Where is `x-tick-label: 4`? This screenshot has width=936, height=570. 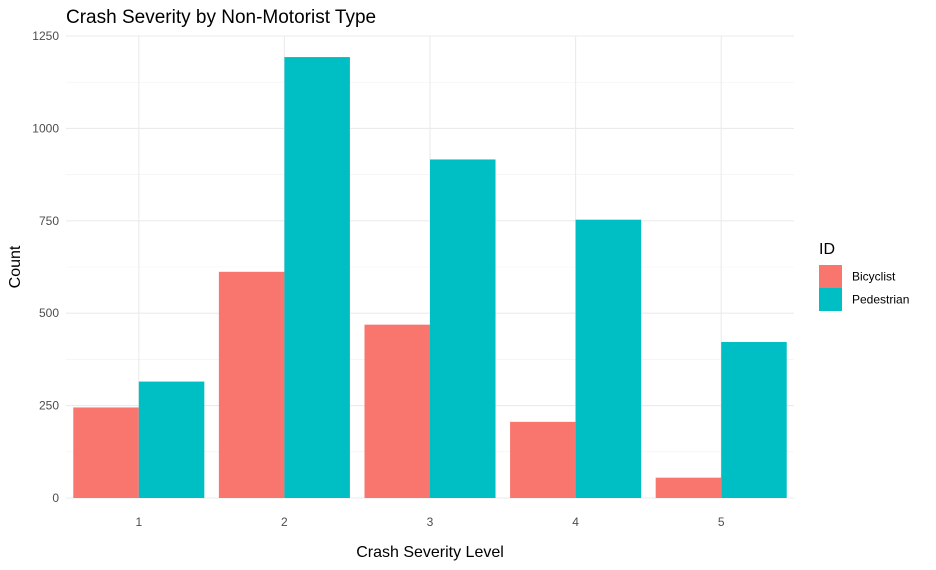 x-tick-label: 4 is located at coordinates (575, 522).